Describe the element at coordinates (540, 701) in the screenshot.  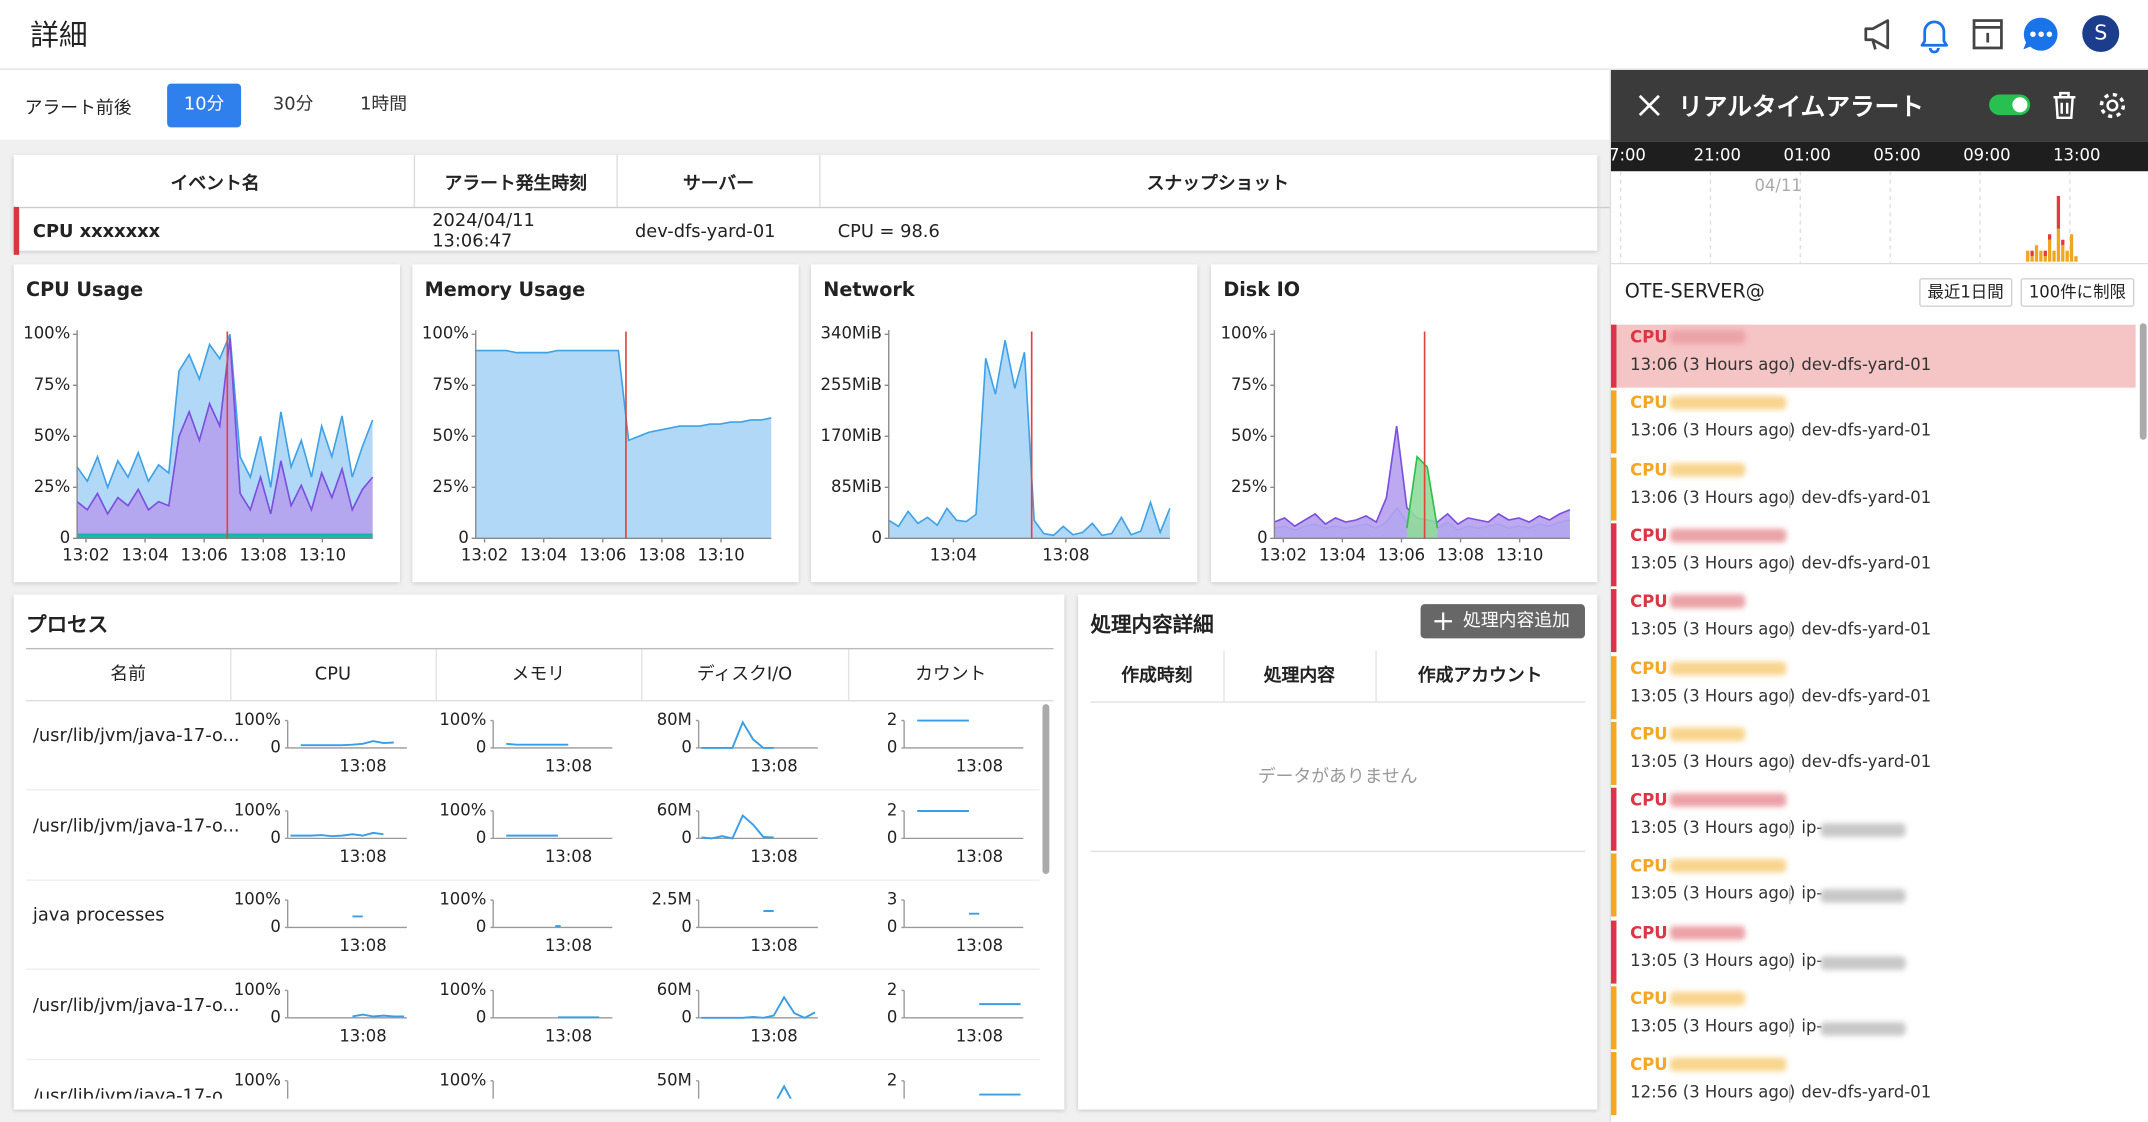
I see `header-bottom-line` at that location.